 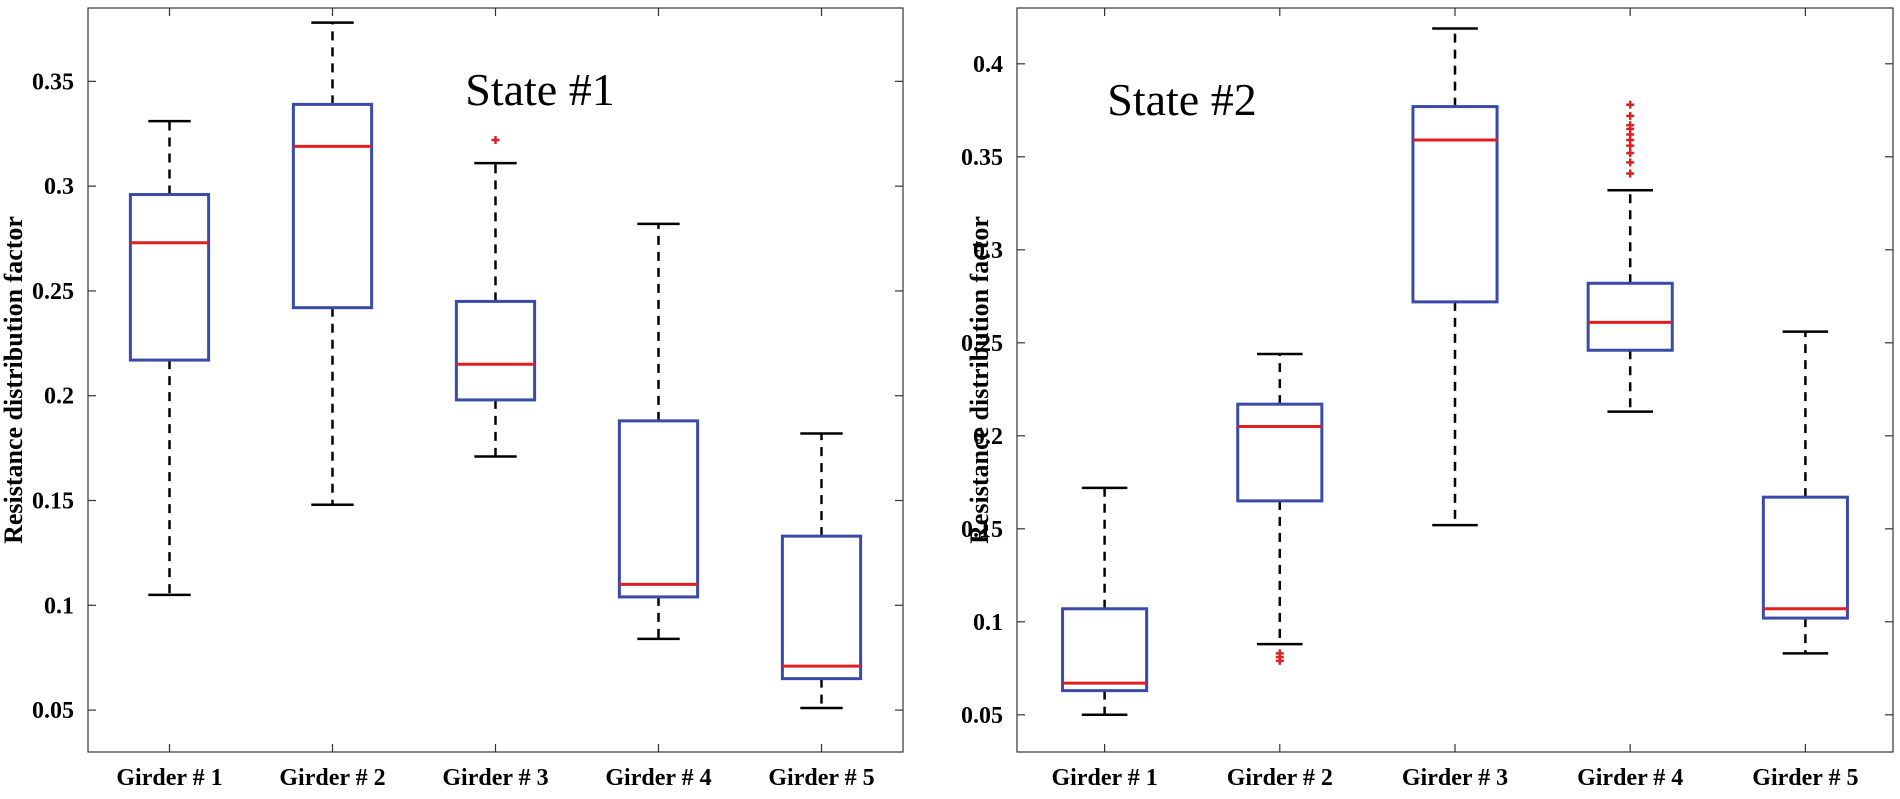 I want to click on y-tick-label: 0.4, so click(x=988, y=65).